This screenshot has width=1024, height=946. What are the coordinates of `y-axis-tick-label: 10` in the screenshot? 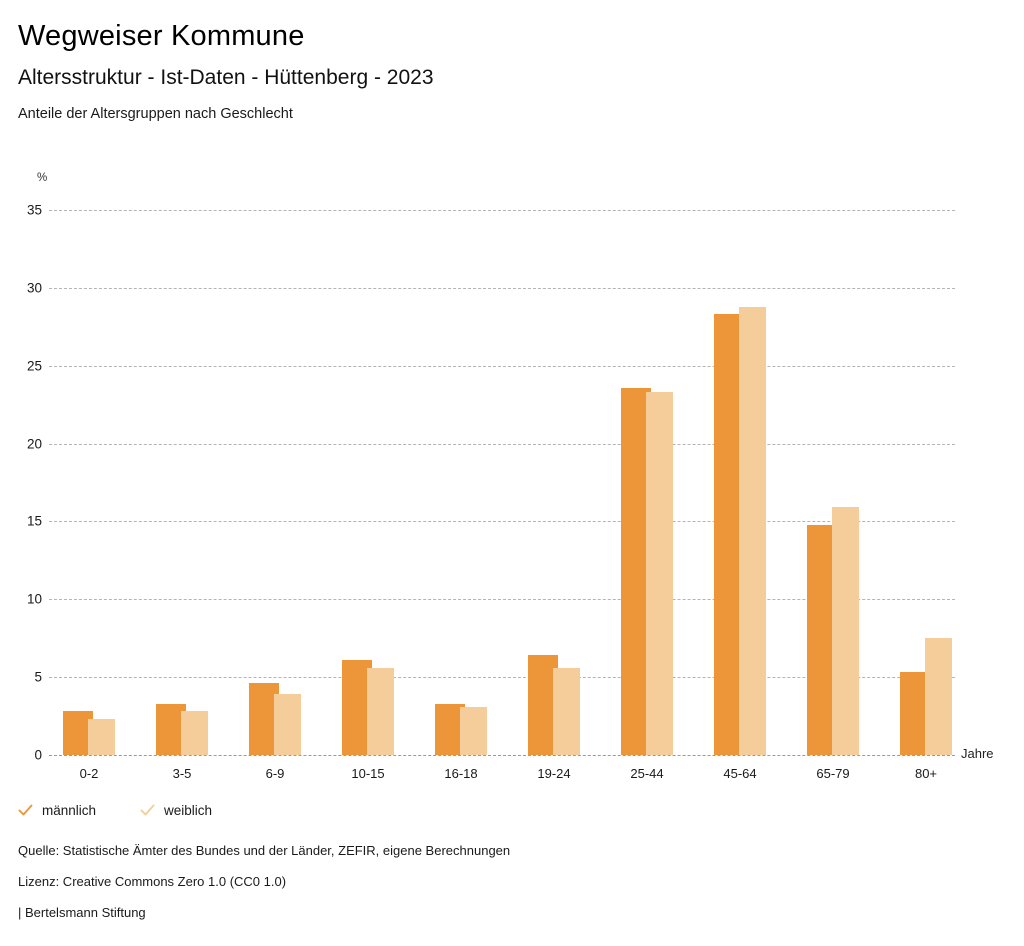 It's located at (34, 599).